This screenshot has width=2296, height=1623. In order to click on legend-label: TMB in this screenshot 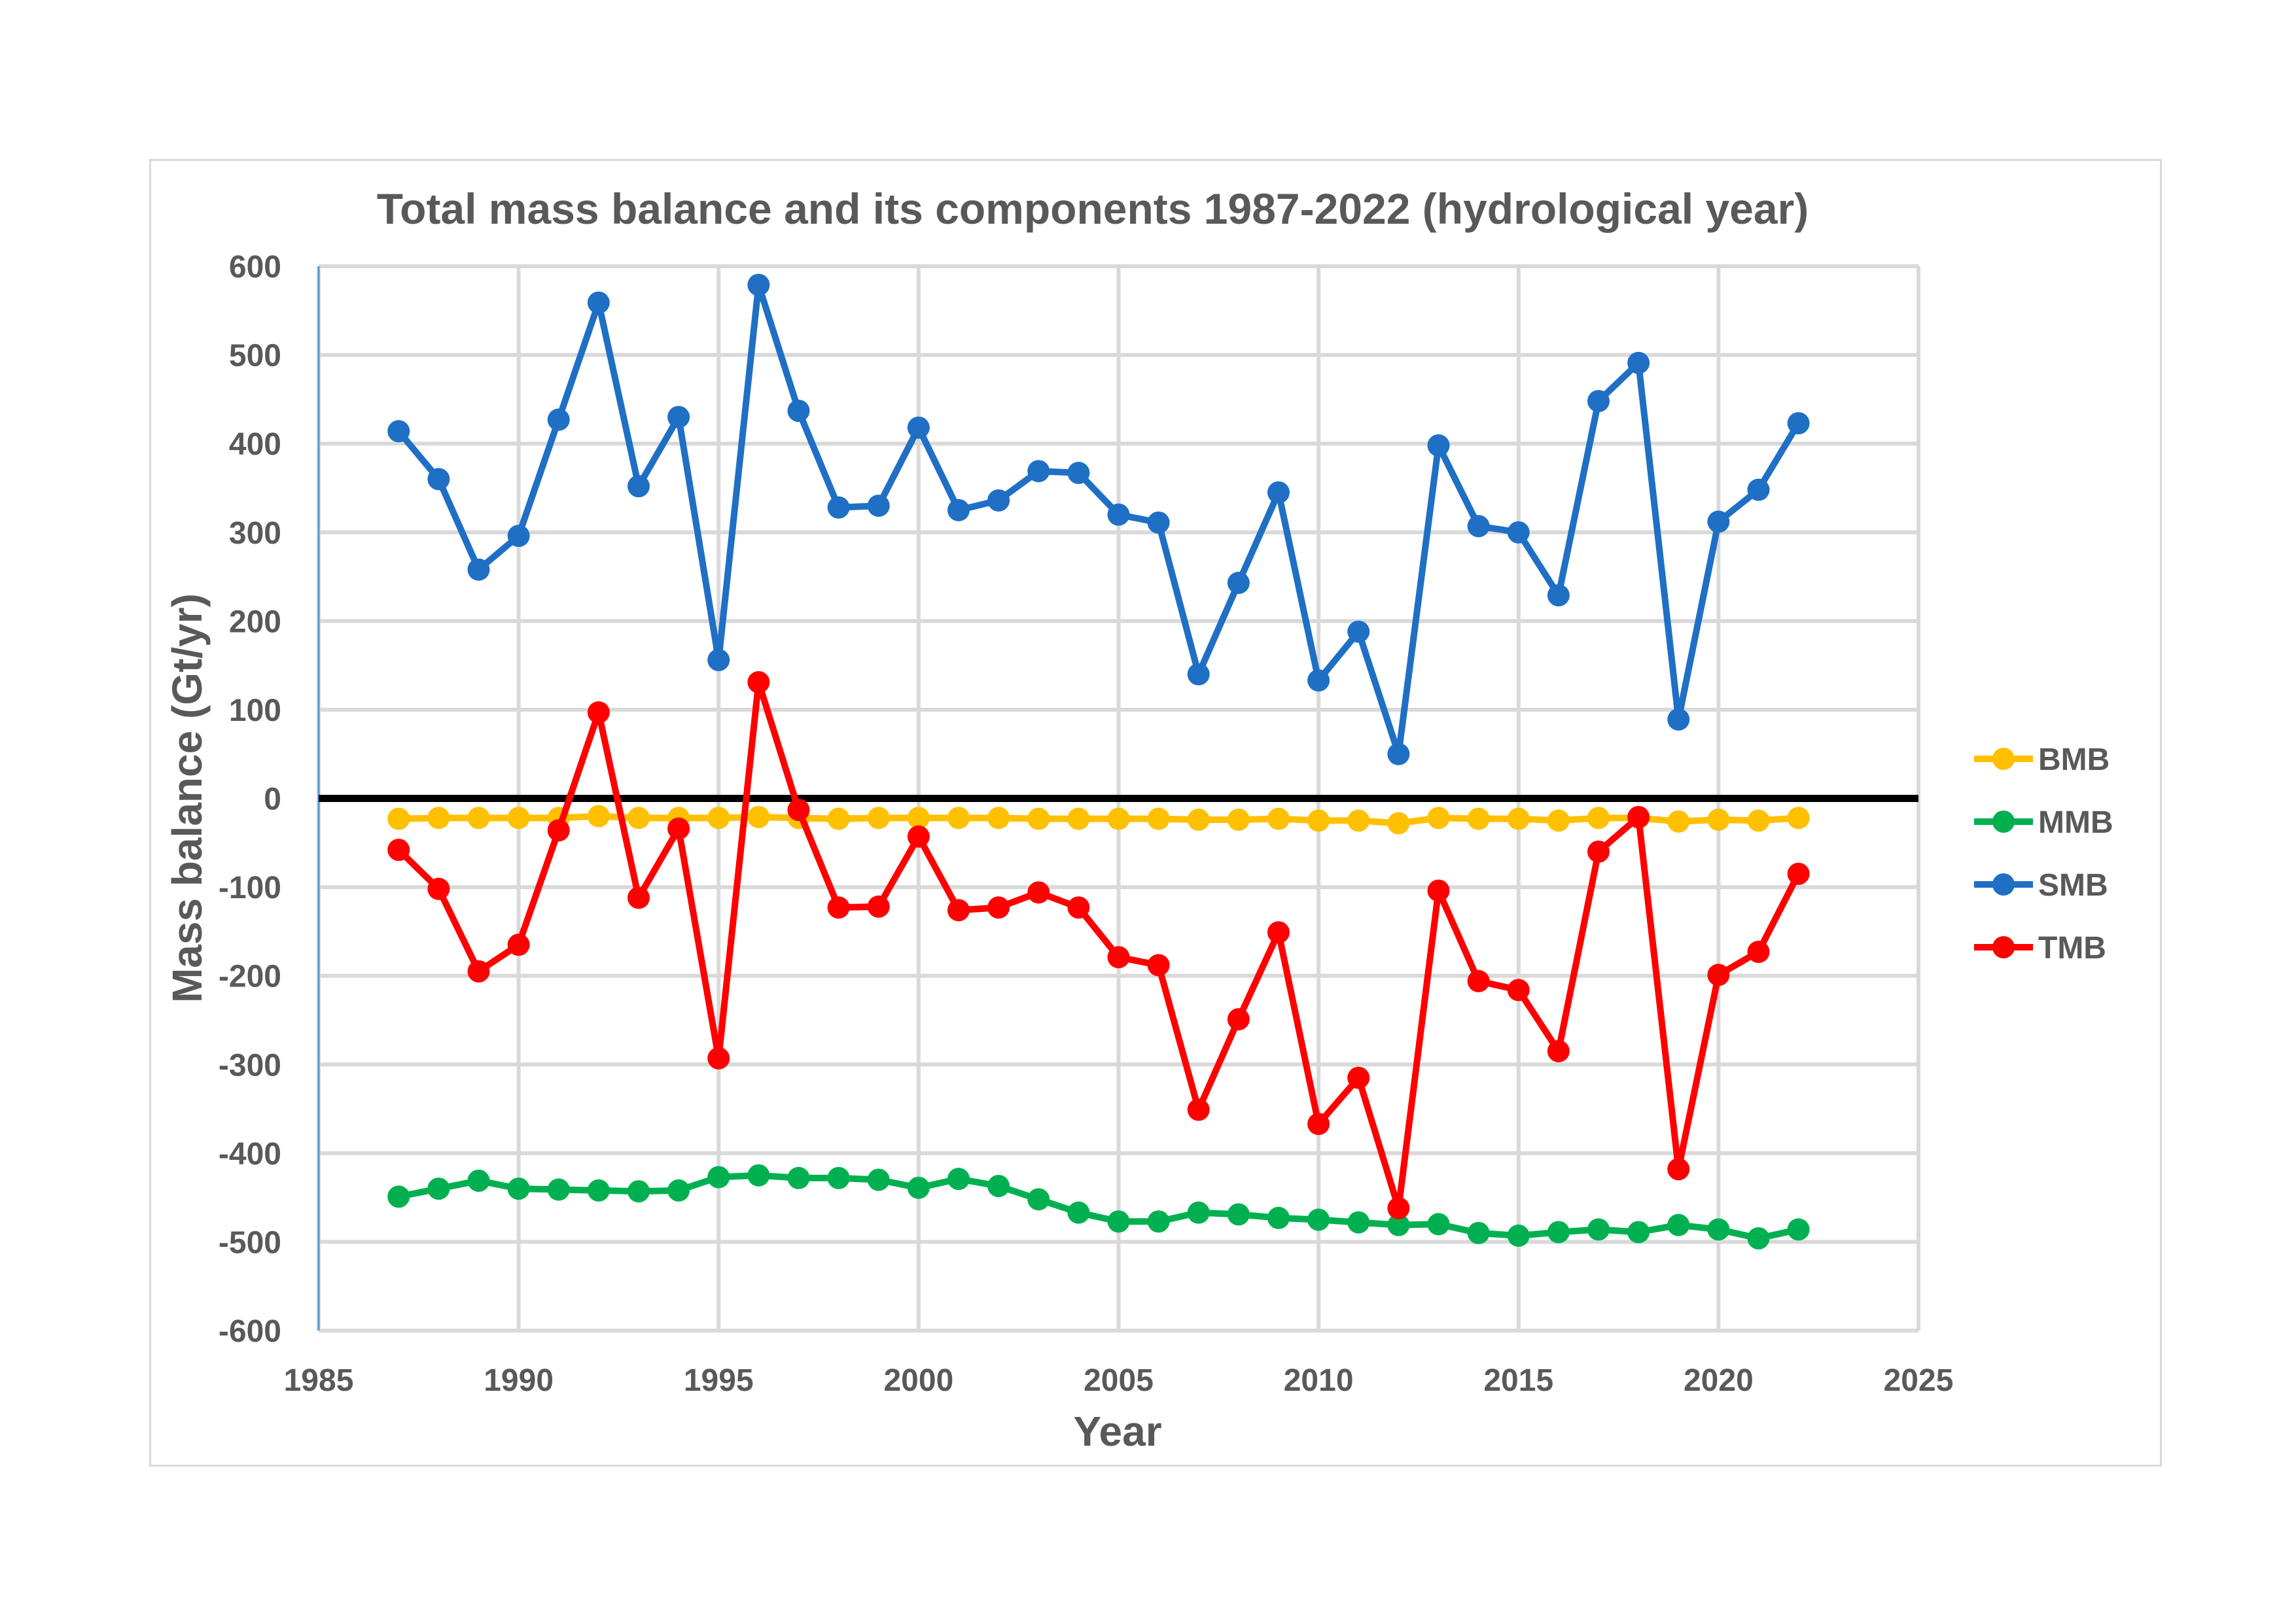, I will do `click(2072, 949)`.